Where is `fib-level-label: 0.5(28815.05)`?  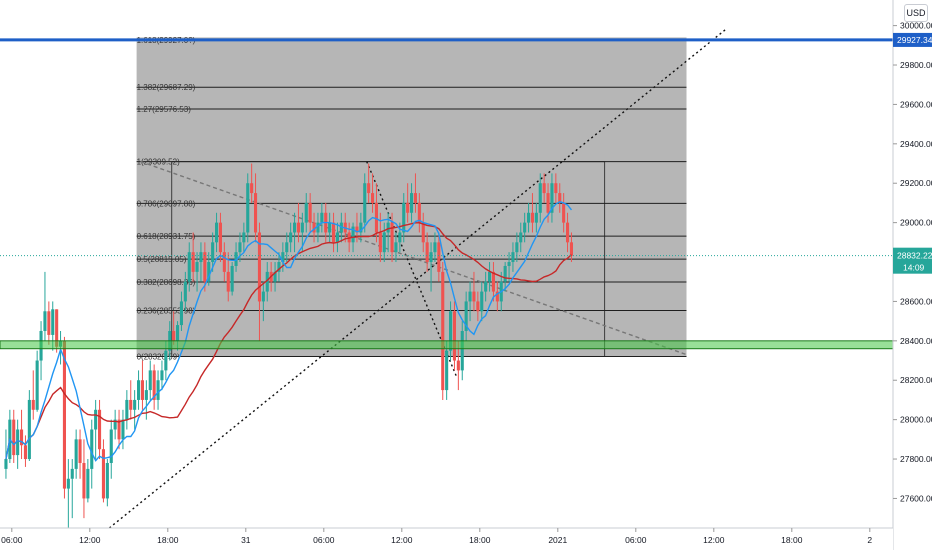 fib-level-label: 0.5(28815.05) is located at coordinates (162, 259).